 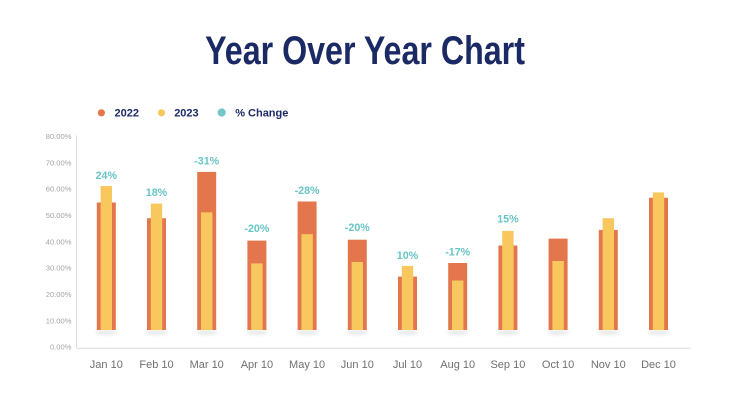 What do you see at coordinates (157, 193) in the screenshot?
I see `svg-text: 18%` at bounding box center [157, 193].